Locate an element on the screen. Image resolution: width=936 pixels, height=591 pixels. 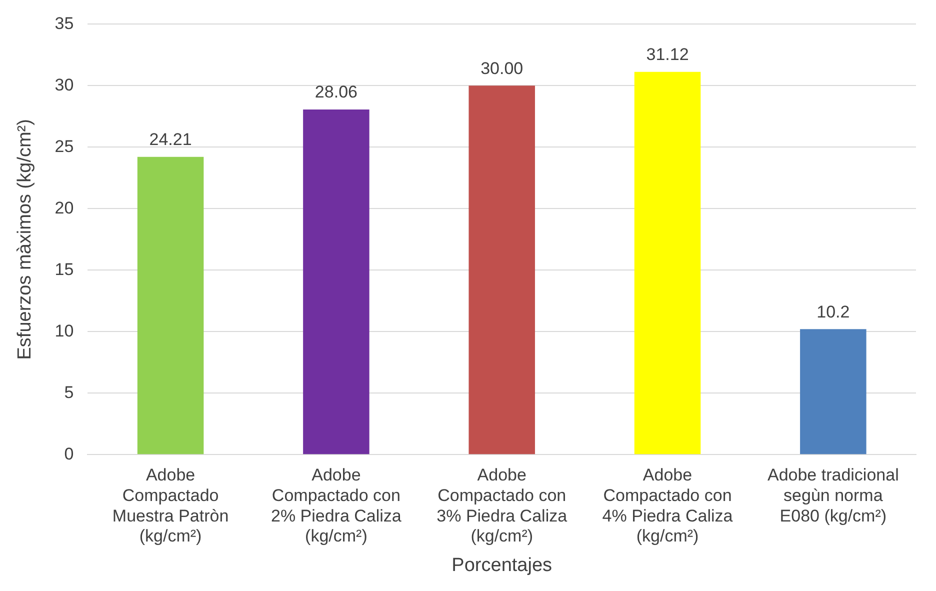
data-label: 30.00 is located at coordinates (502, 68).